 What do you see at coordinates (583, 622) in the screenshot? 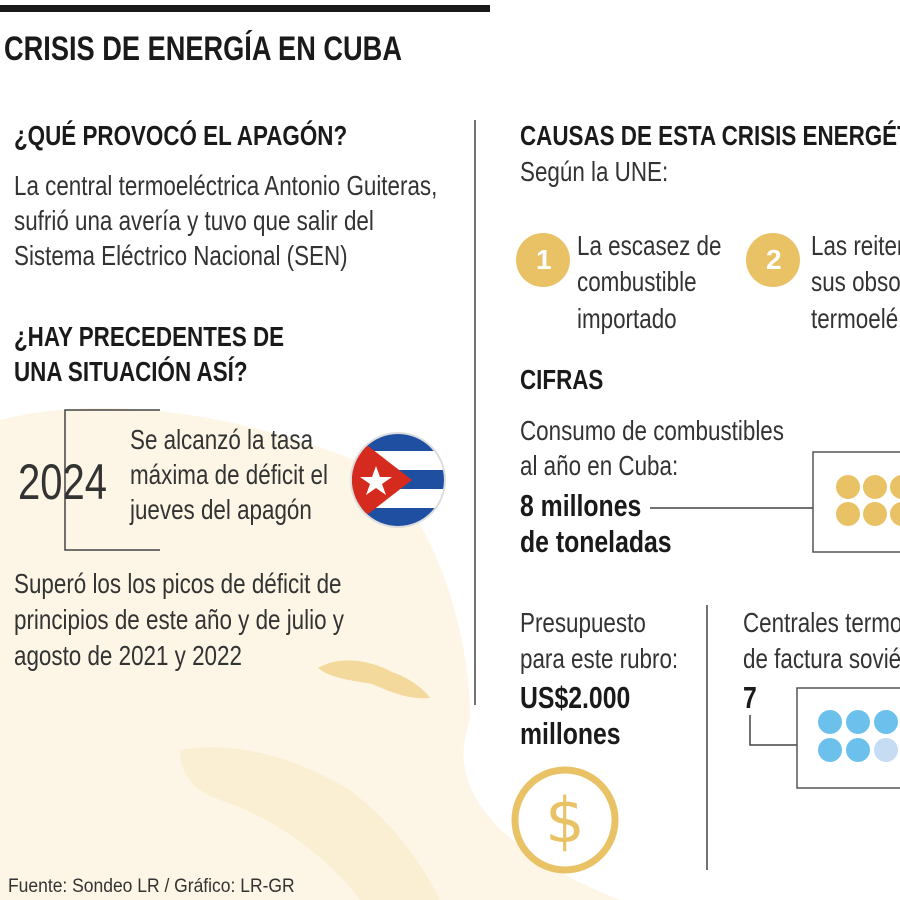
I see `text-line: Presupuesto` at bounding box center [583, 622].